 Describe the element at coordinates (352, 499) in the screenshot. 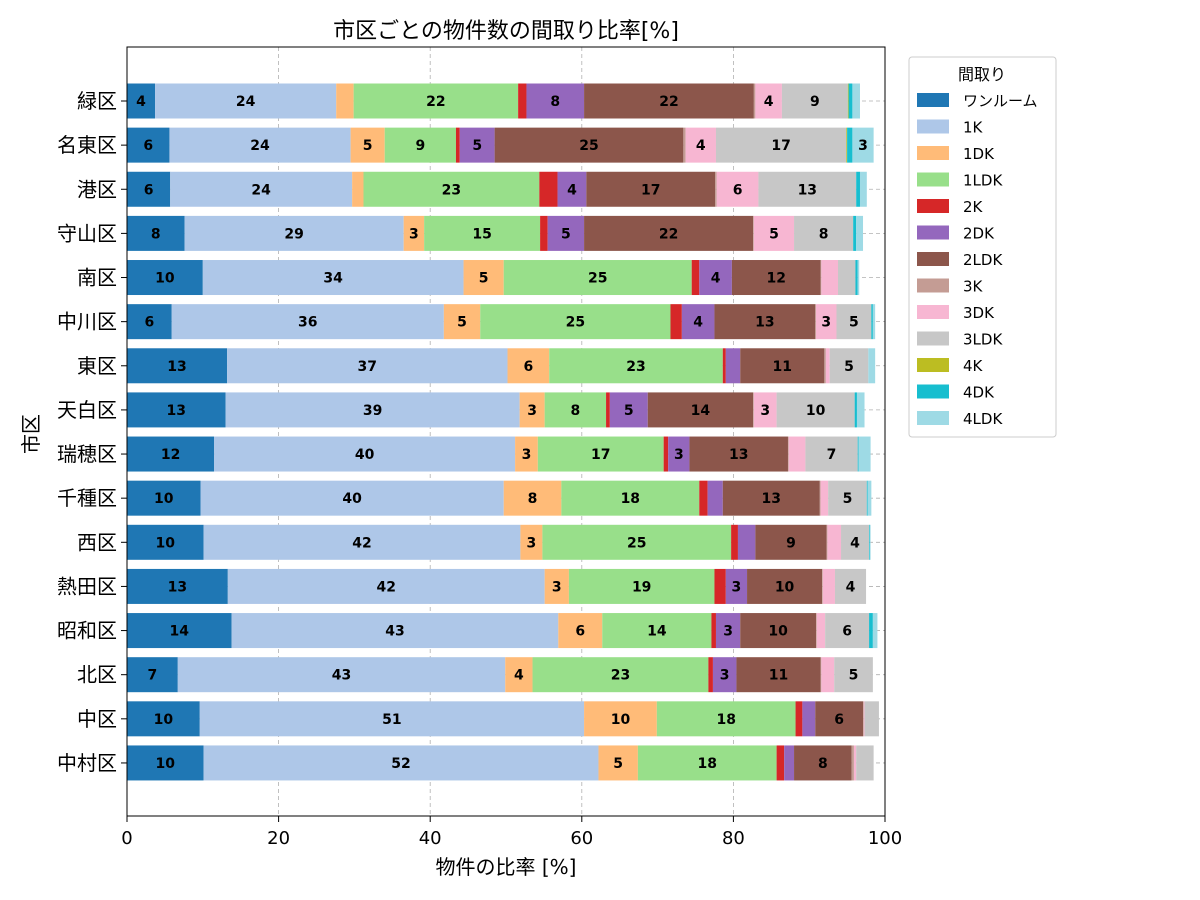

I see `data-label: 40` at that location.